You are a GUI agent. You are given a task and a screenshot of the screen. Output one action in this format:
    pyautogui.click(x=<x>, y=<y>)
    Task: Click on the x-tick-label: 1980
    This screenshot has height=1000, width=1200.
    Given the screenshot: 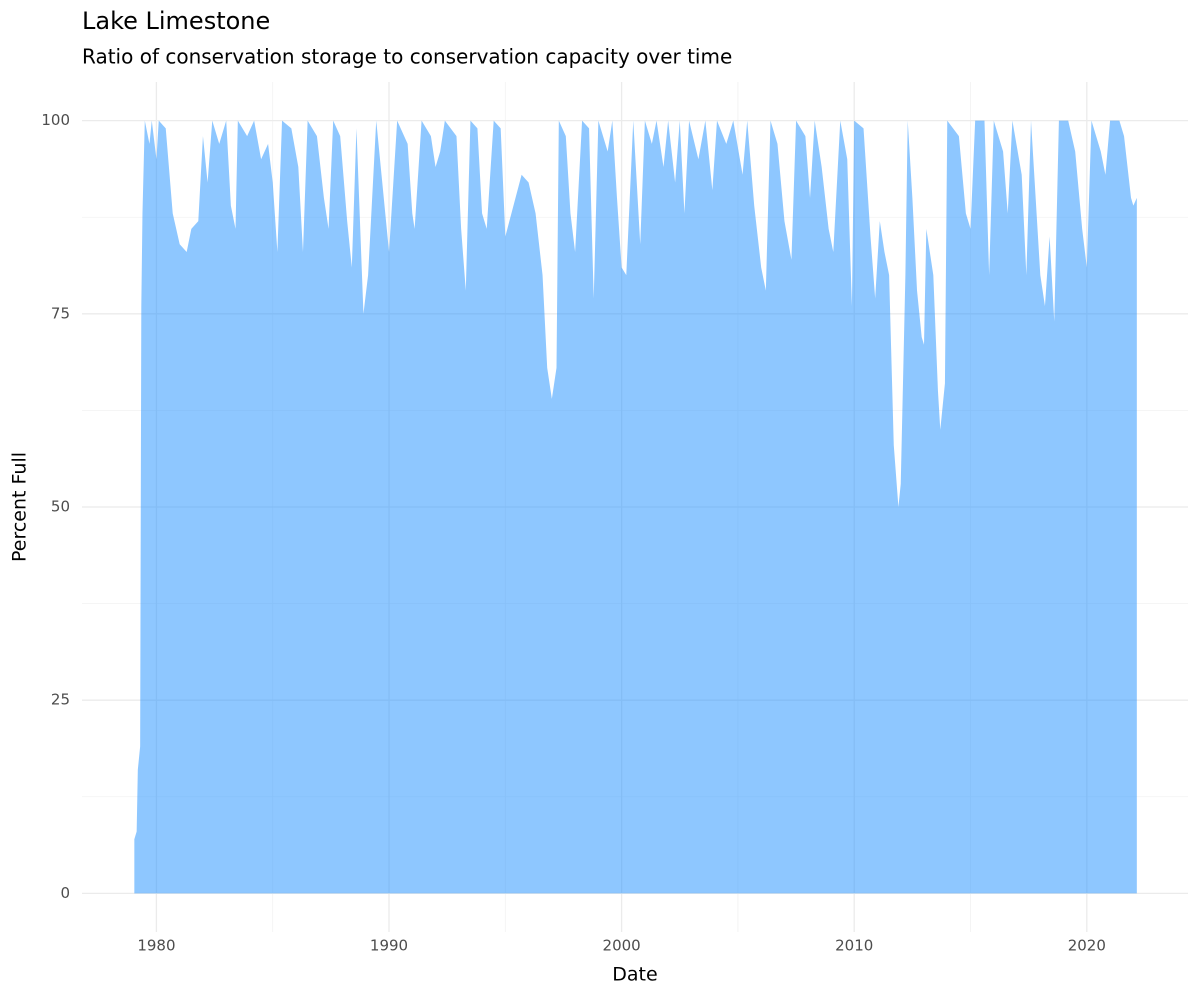 What is the action you would take?
    pyautogui.click(x=156, y=946)
    